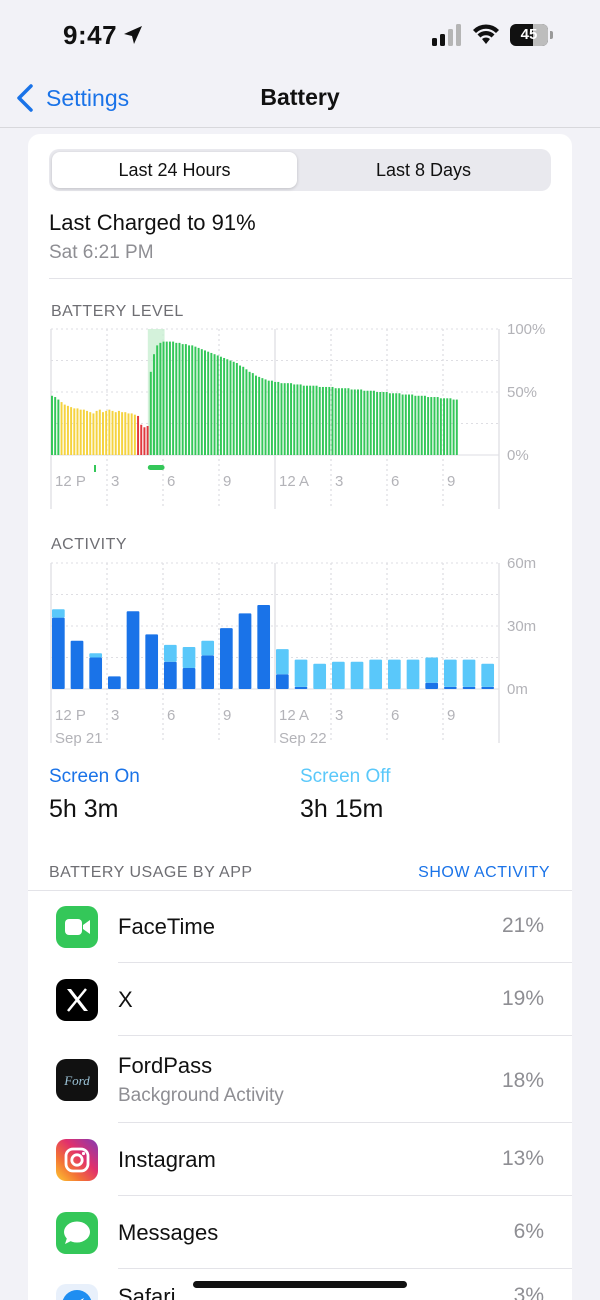 This screenshot has width=600, height=1300. I want to click on app-percent: 6%, so click(528, 1231).